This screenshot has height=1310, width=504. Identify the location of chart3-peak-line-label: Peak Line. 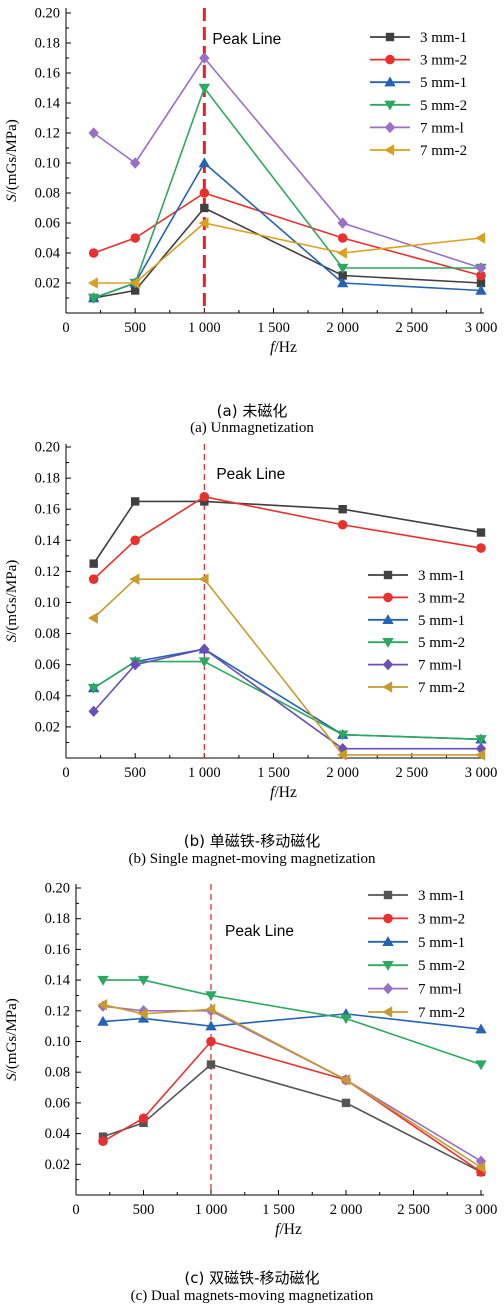
(259, 931).